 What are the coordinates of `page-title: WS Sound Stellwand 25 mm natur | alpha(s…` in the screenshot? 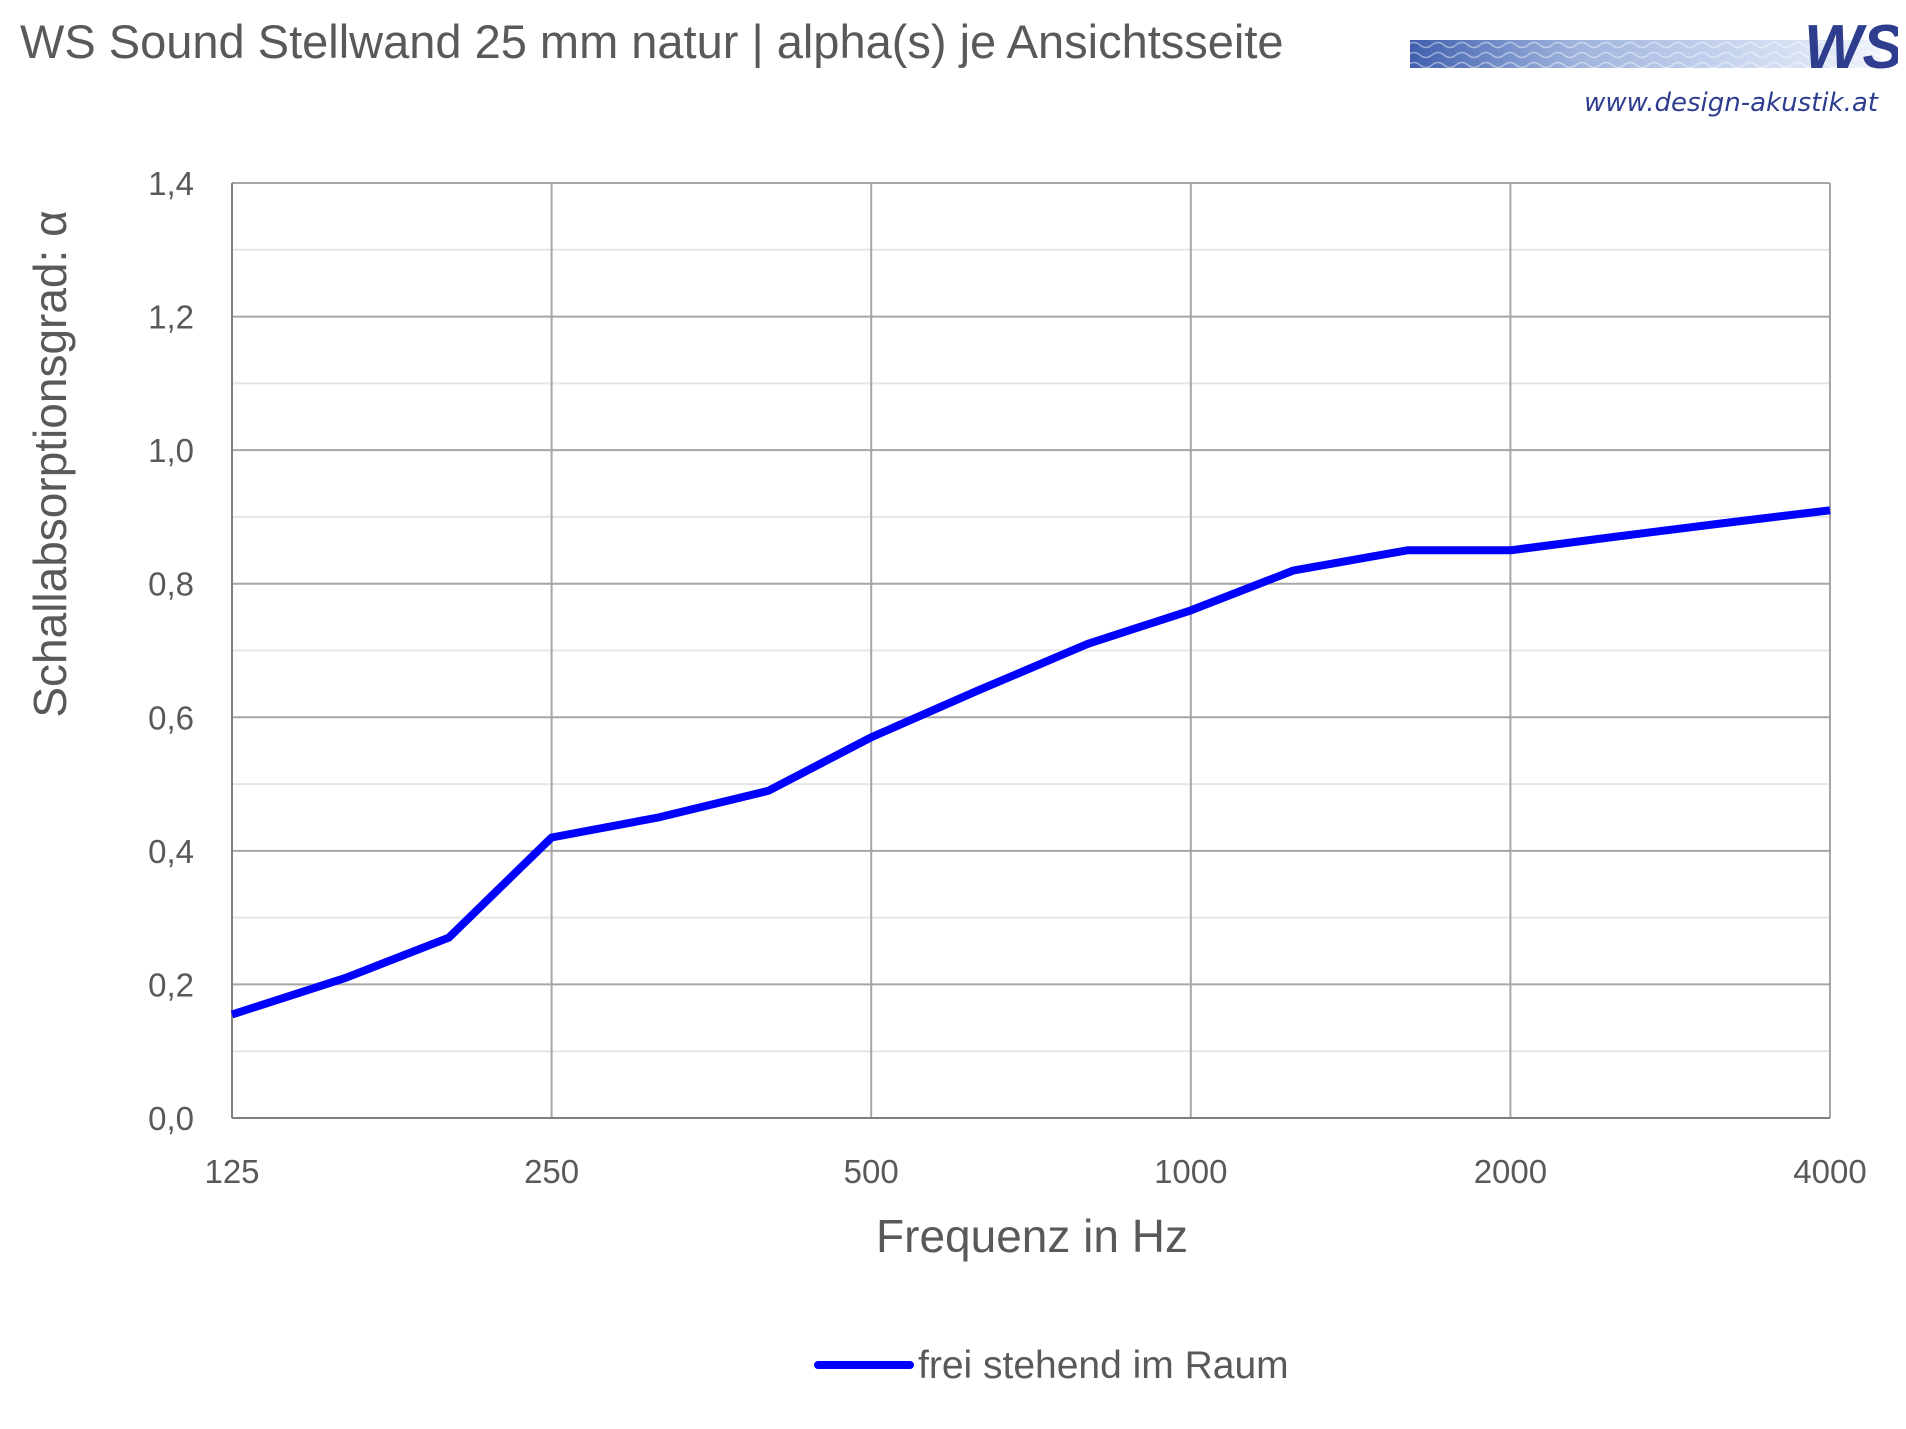 It's located at (652, 41).